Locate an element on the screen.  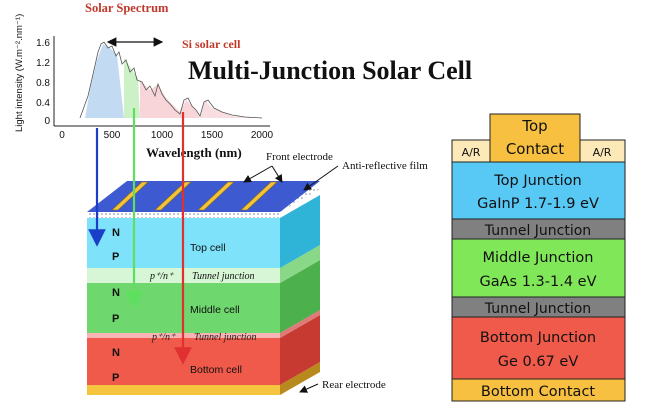
top-p-label: P is located at coordinates (115, 257).